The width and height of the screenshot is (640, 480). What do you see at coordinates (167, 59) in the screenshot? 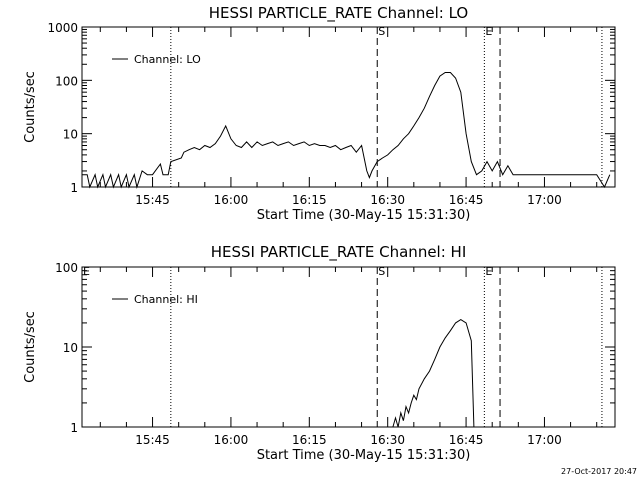
I see `legend-label: Channel: LO` at bounding box center [167, 59].